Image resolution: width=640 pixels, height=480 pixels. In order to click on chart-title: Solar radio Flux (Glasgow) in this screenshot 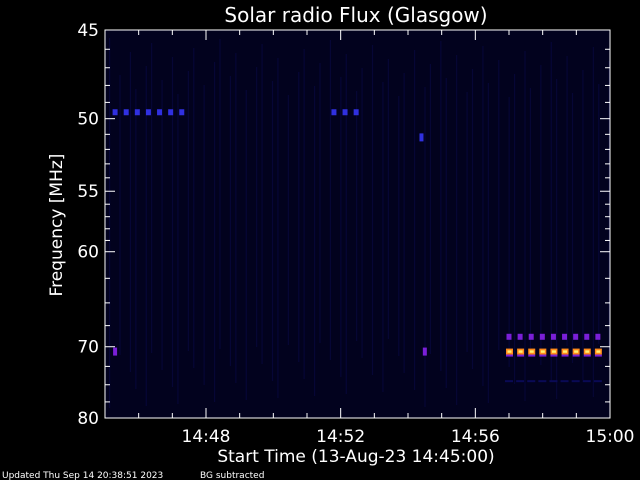, I will do `click(355, 15)`.